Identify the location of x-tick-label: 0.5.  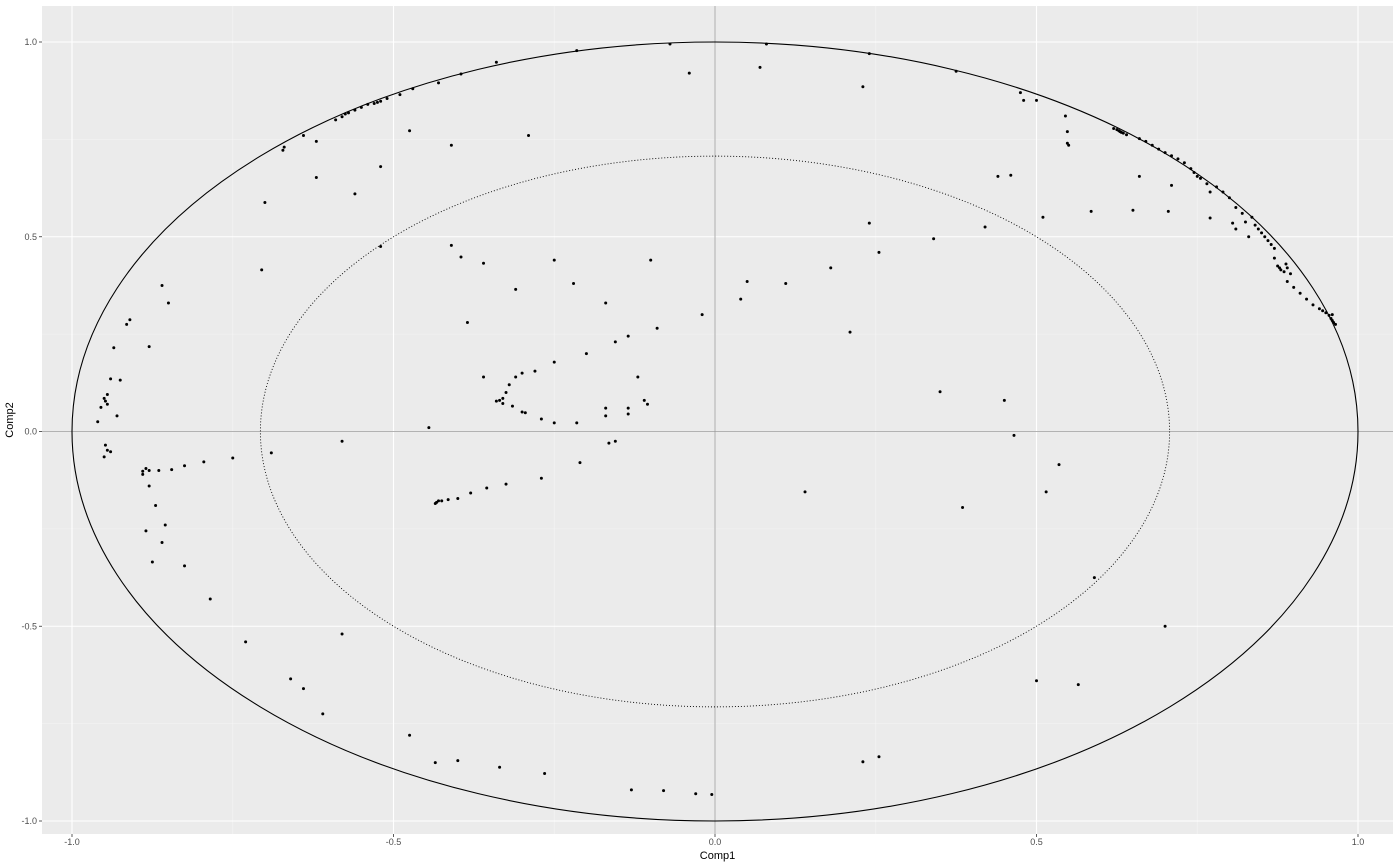
(1036, 842).